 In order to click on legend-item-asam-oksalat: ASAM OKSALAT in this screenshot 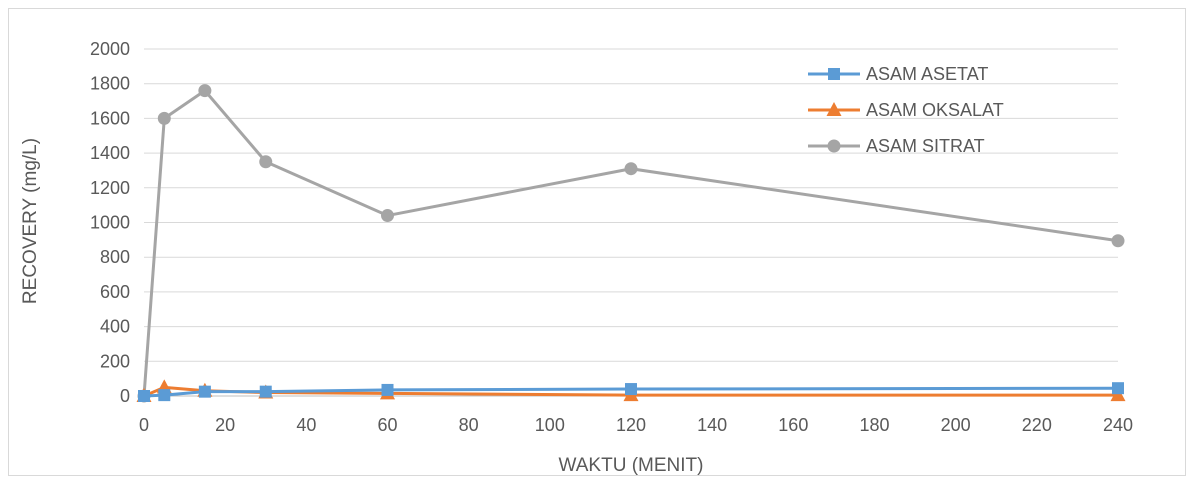, I will do `click(906, 110)`.